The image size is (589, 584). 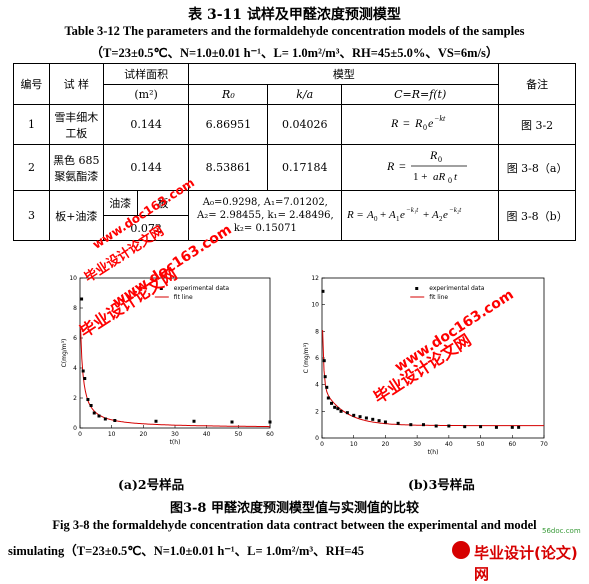 I want to click on svg-text: aR, so click(x=439, y=177).